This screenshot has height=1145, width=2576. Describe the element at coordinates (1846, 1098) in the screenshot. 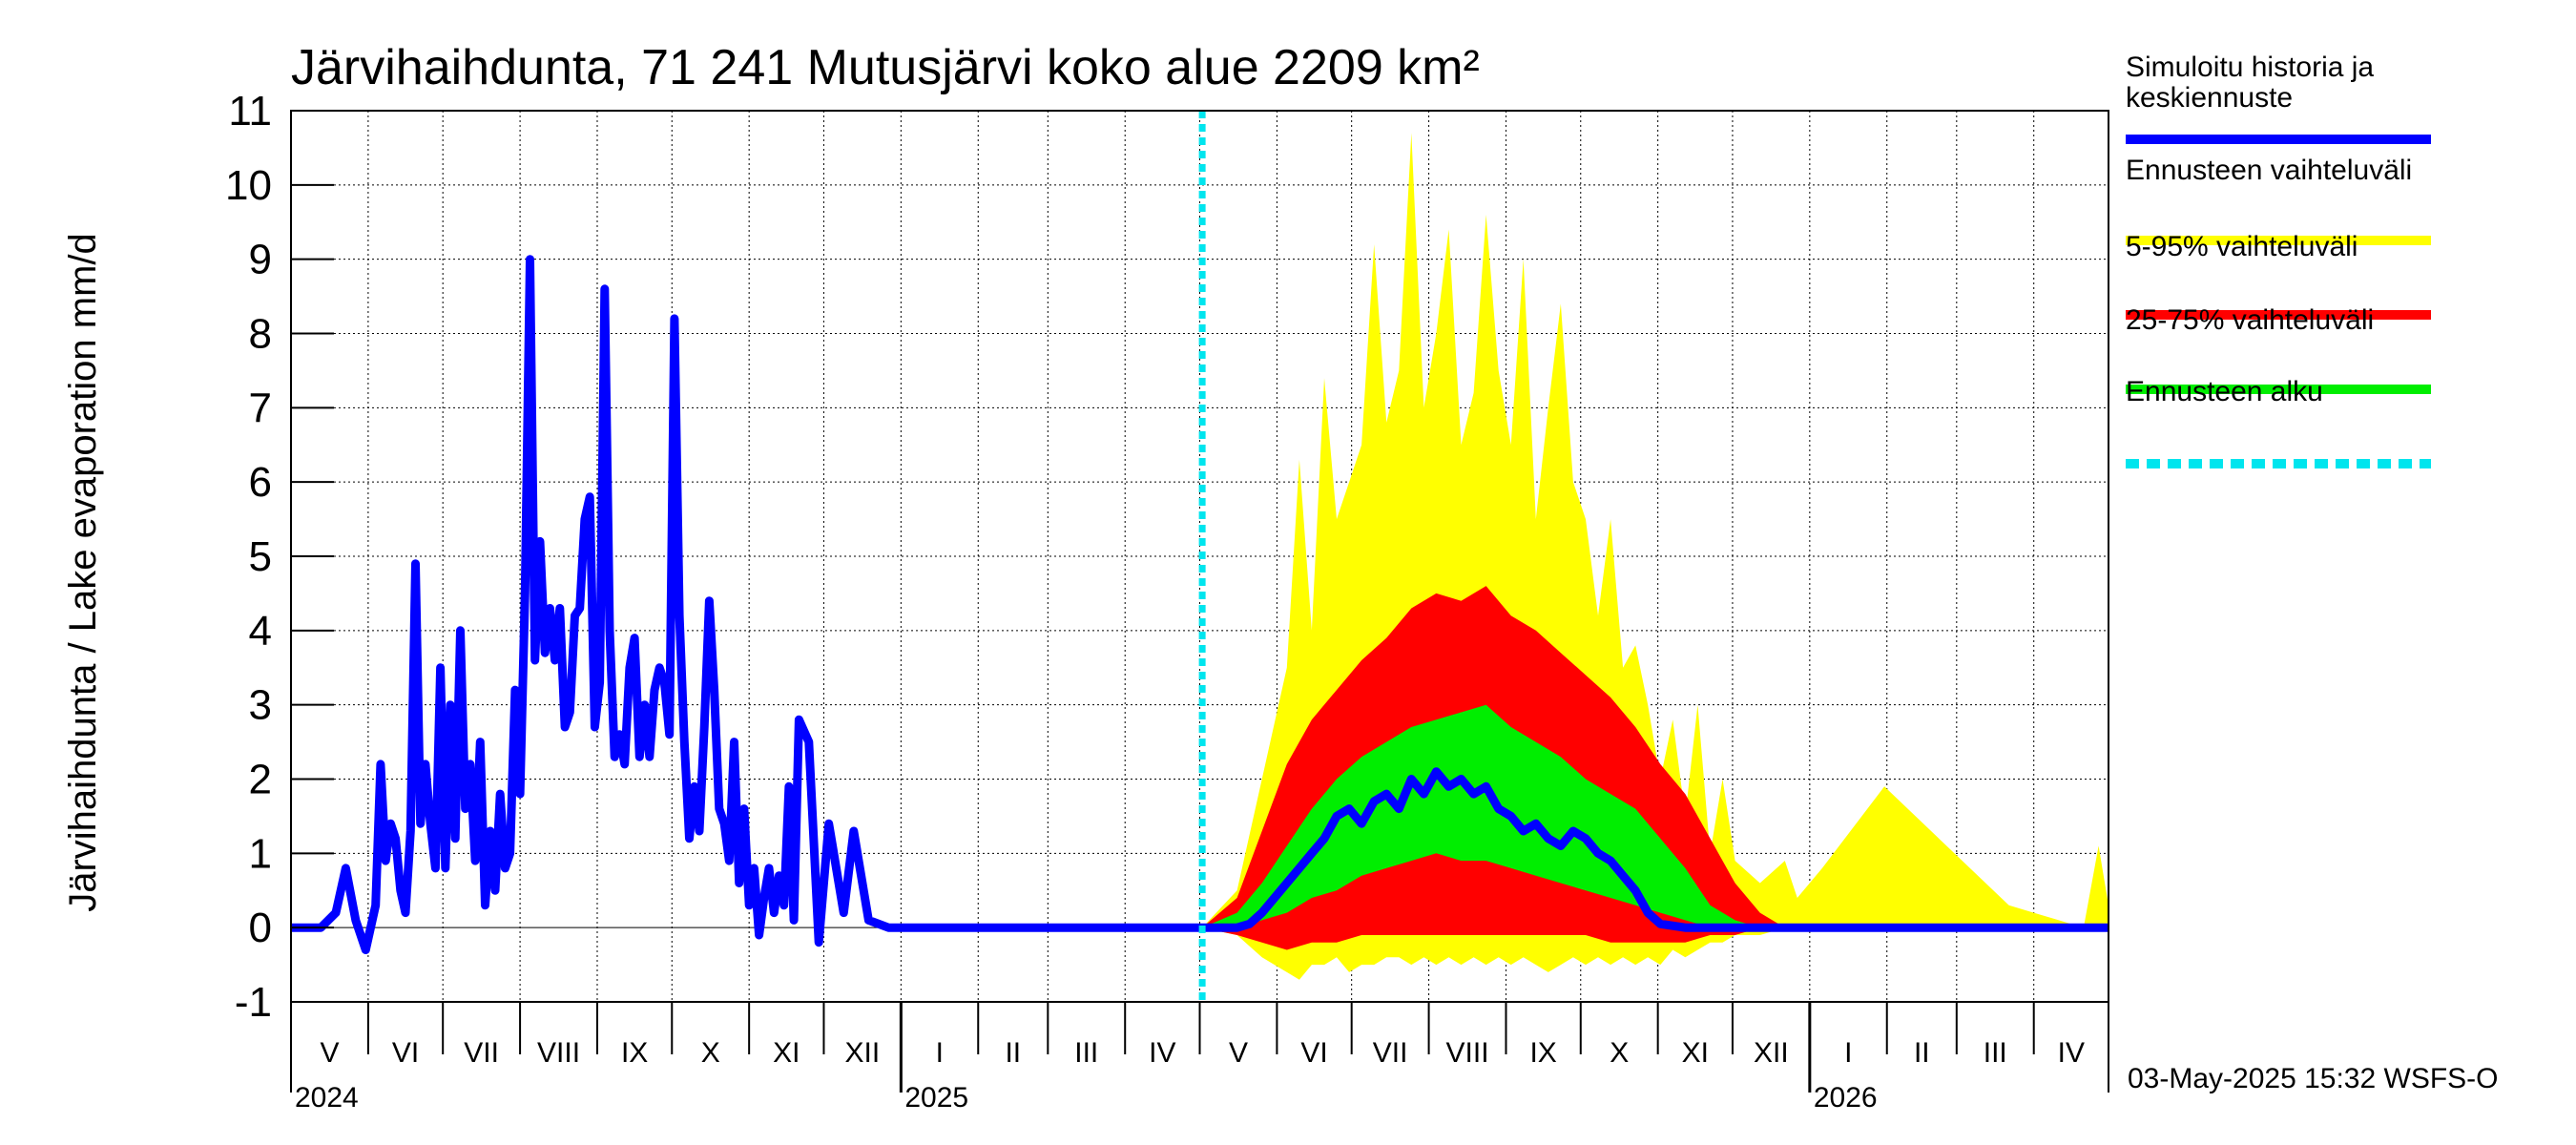

I see `year-label: 2026` at that location.